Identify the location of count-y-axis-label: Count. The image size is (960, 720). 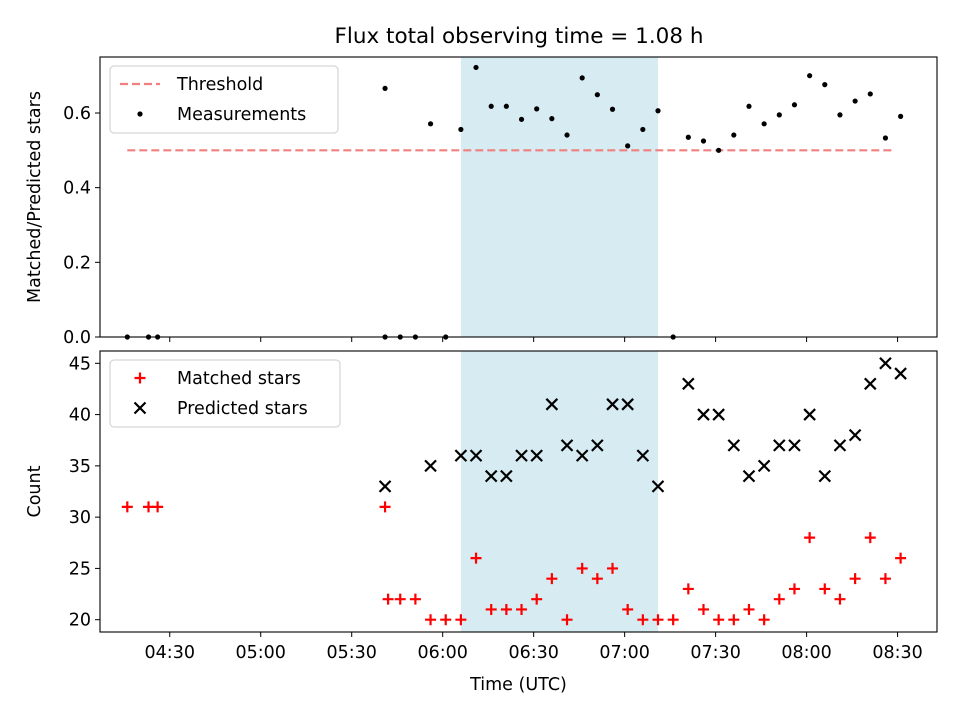
(35, 491).